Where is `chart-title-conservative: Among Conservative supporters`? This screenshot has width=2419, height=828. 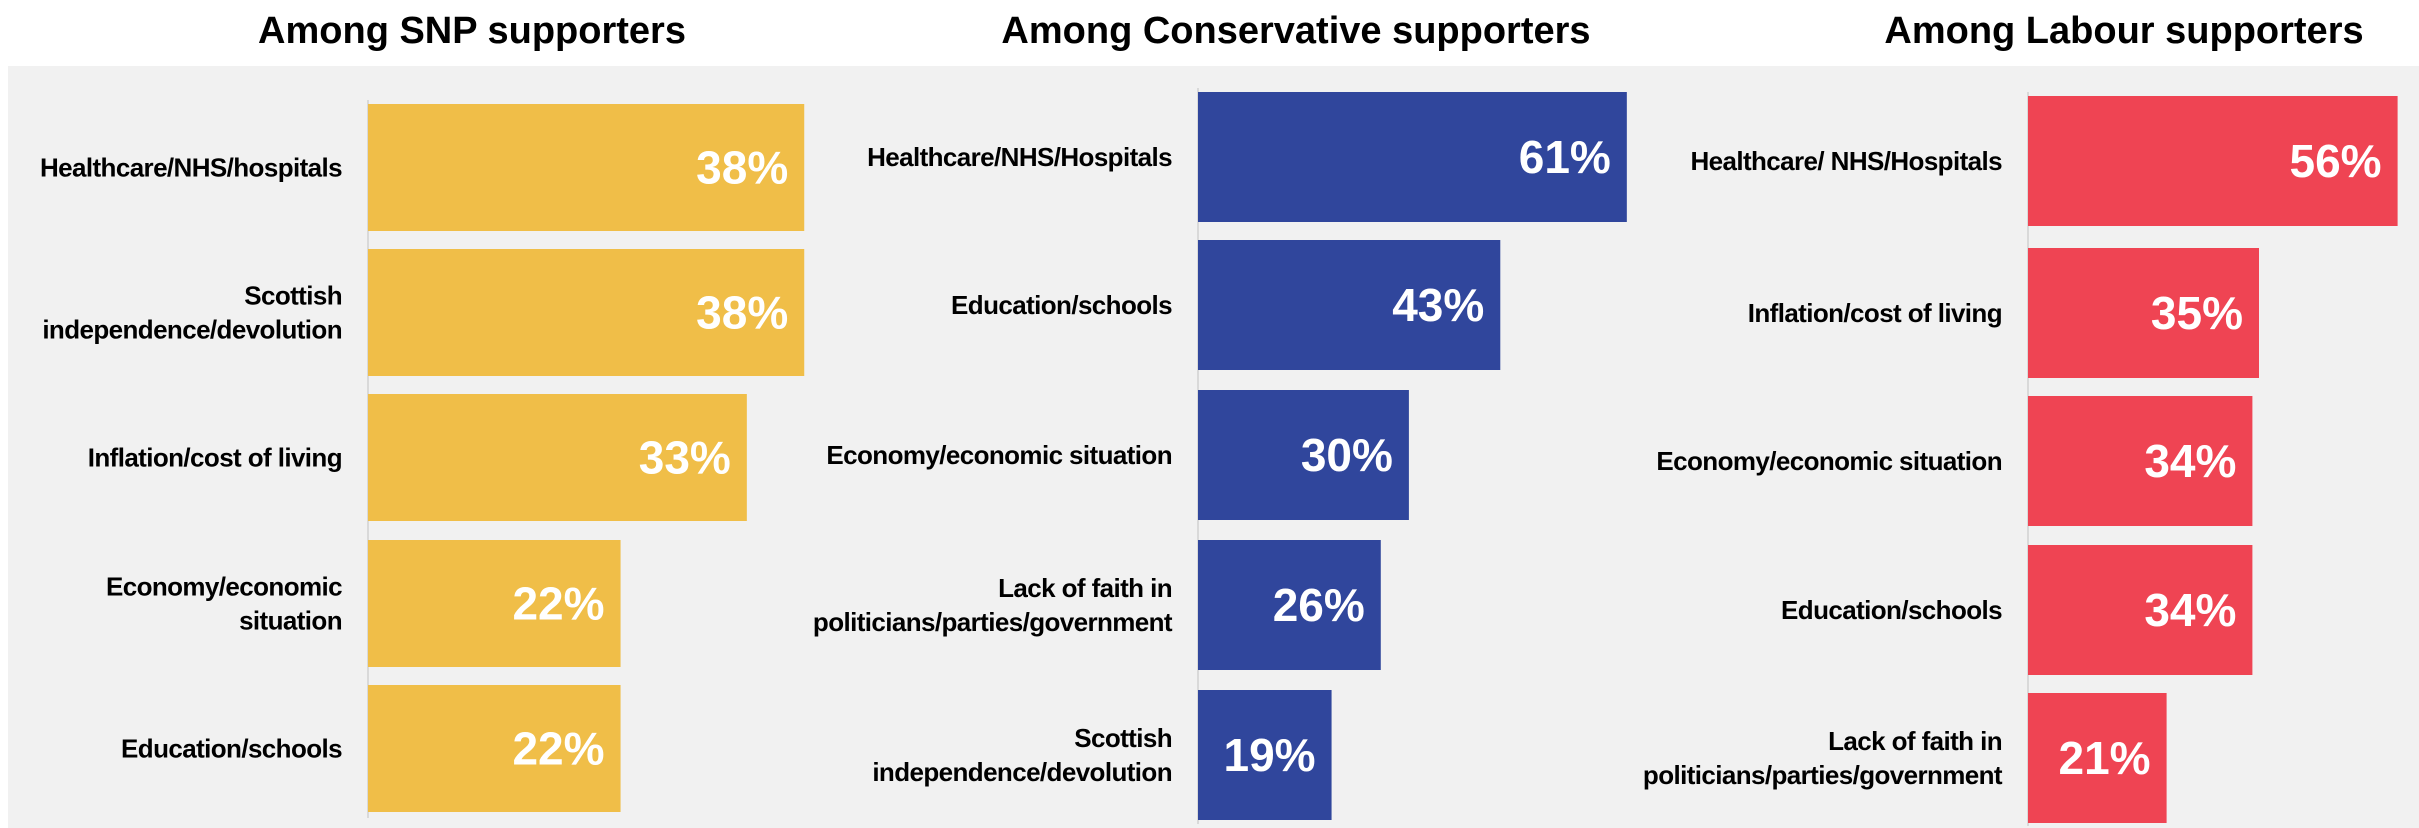 chart-title-conservative: Among Conservative supporters is located at coordinates (1296, 31).